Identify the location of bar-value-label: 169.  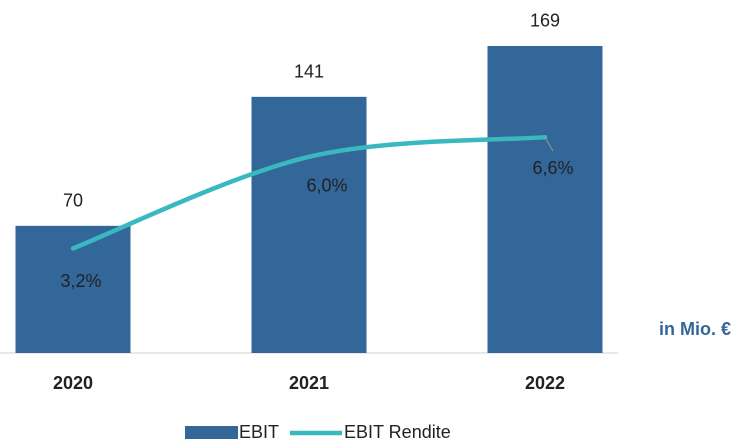
(545, 21).